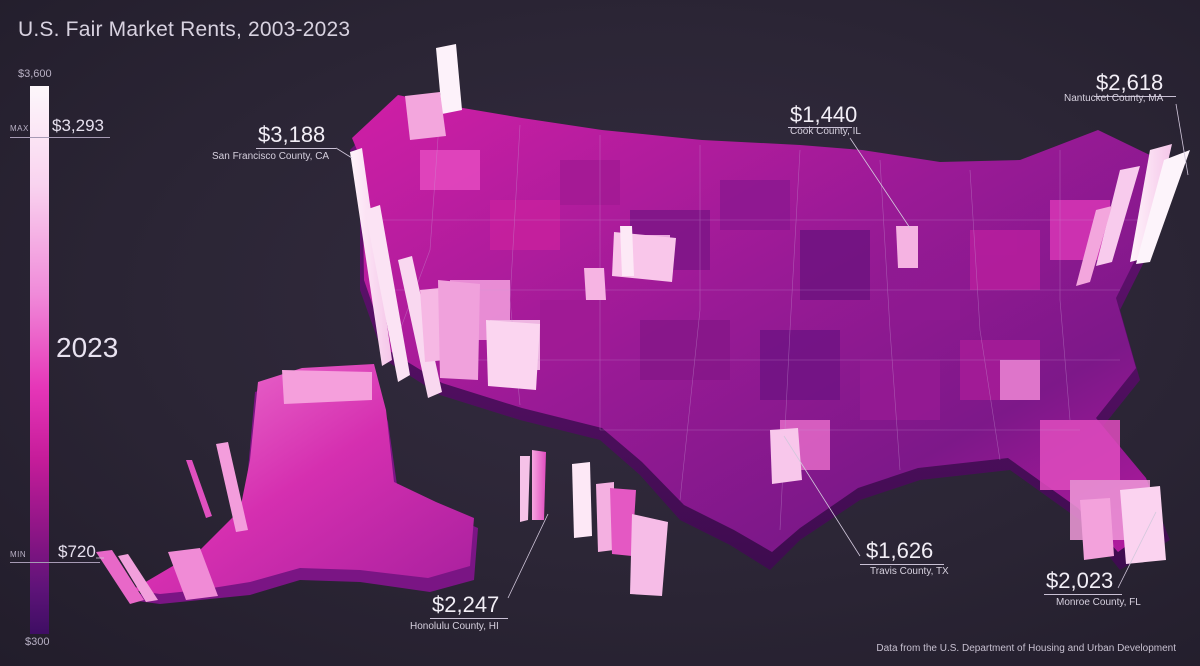 This screenshot has height=666, width=1200. Describe the element at coordinates (824, 114) in the screenshot. I see `annotation-value-cook: $1,440` at that location.